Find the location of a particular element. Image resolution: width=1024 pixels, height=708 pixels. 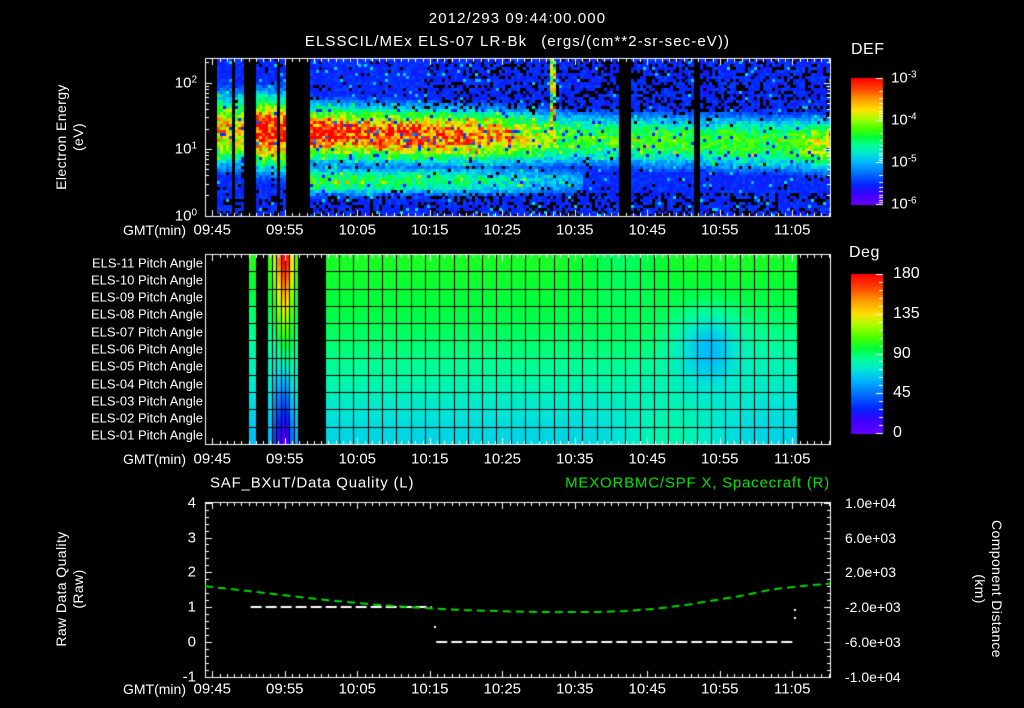

power-exponent: -3 is located at coordinates (912, 75).